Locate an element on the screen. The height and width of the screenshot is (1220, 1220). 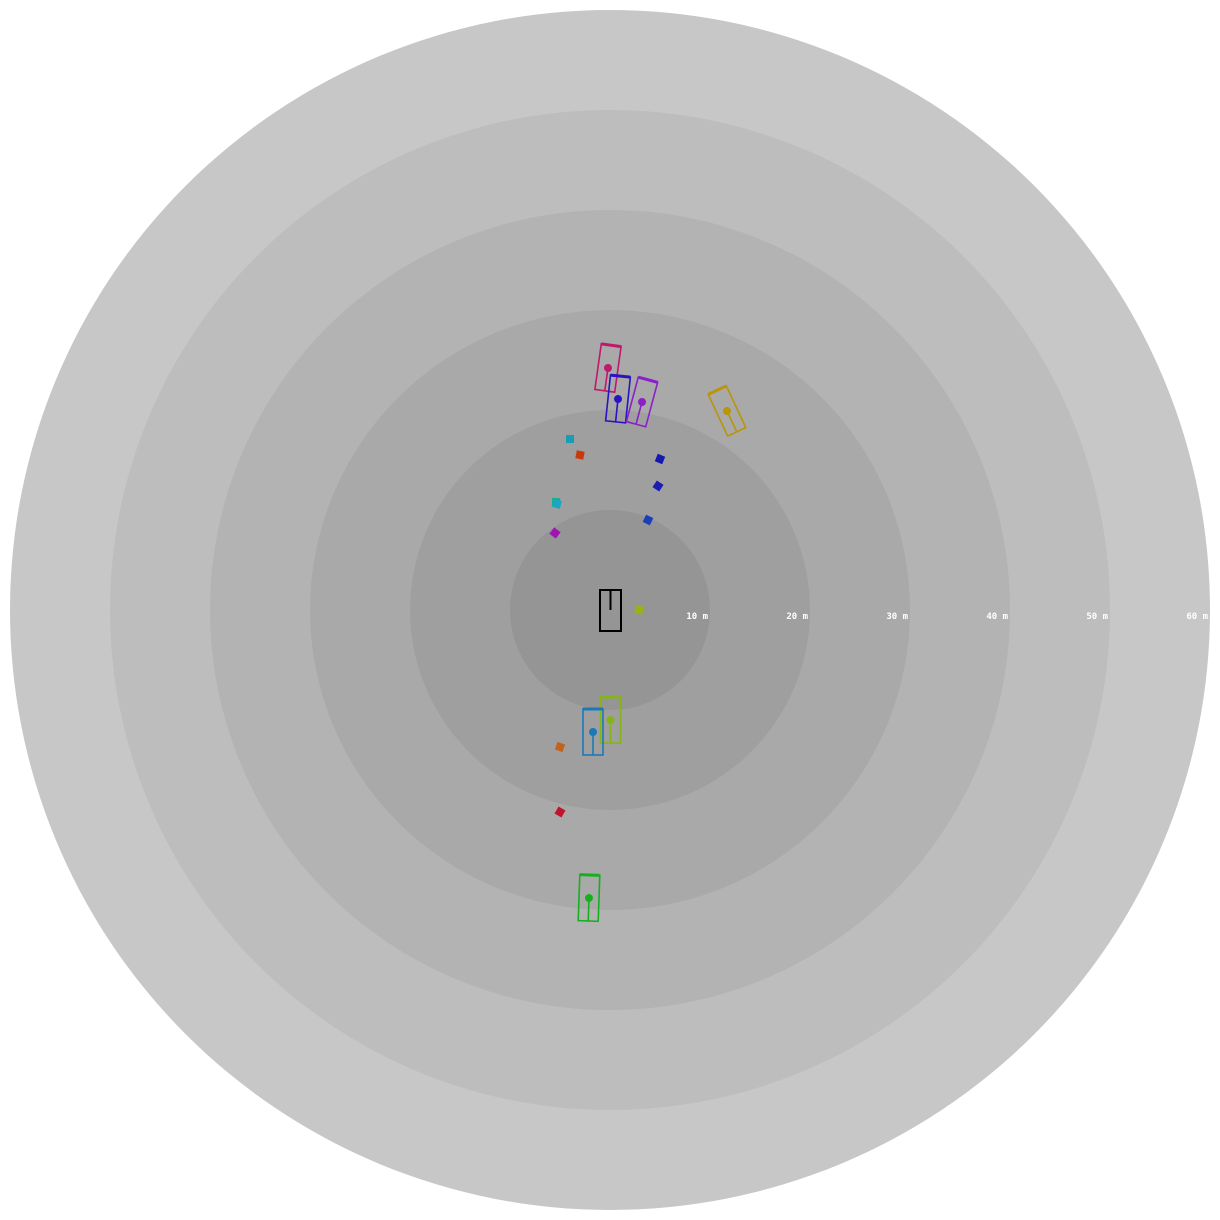
detected-object-obj-violet is located at coordinates (555, 533).